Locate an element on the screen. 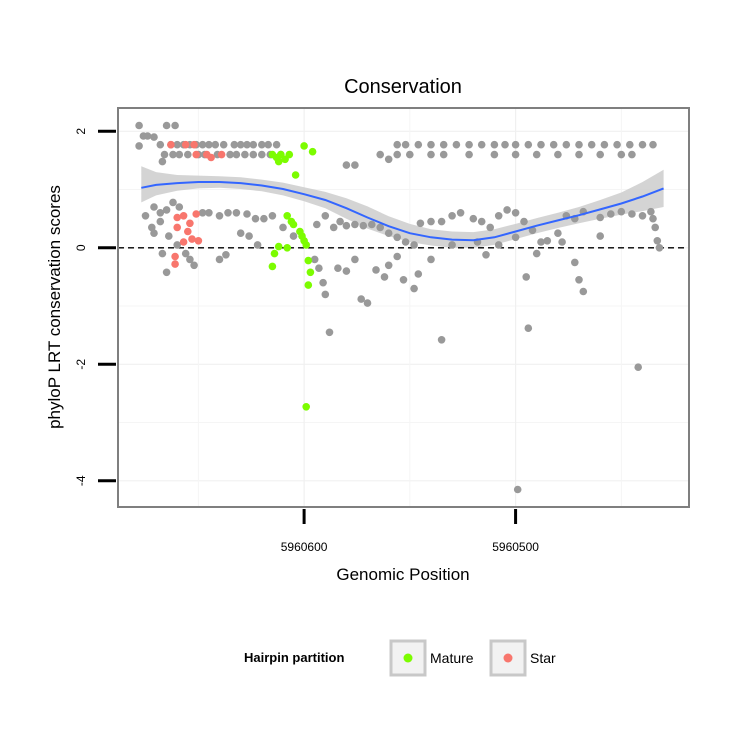 This screenshot has height=750, width=750. y-tick-label: -4 is located at coordinates (81, 480).